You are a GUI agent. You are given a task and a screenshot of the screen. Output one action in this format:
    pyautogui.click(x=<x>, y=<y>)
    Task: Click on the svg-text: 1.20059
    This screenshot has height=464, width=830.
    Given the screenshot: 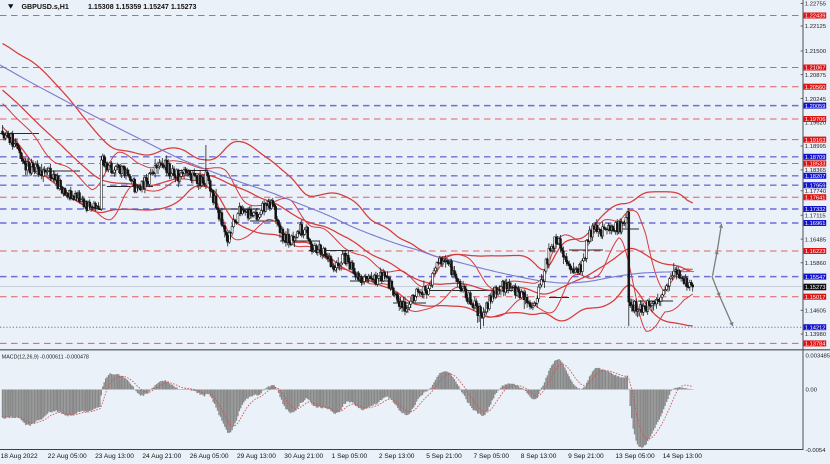 What is the action you would take?
    pyautogui.click(x=815, y=107)
    